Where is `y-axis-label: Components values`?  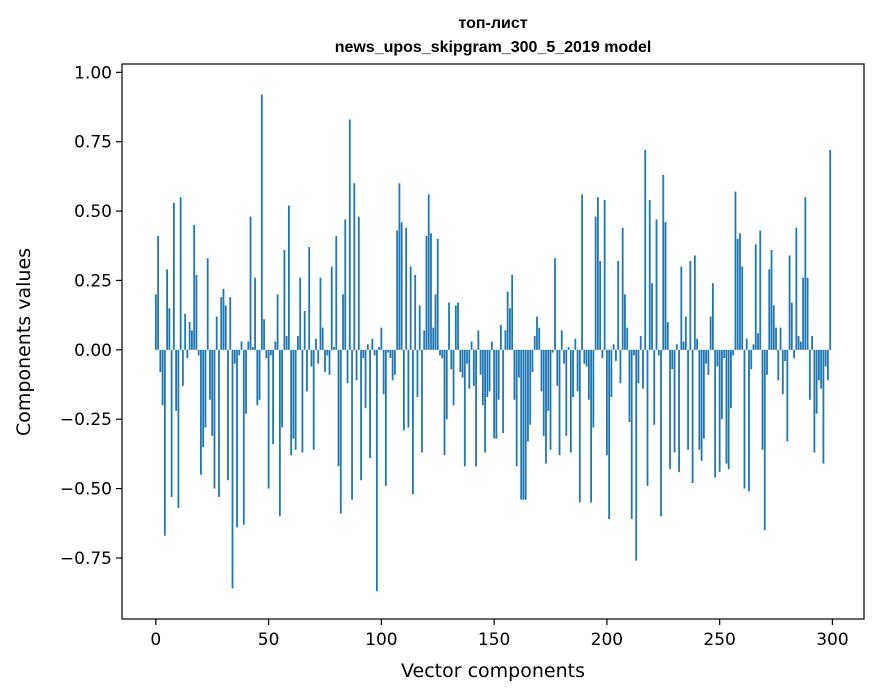 y-axis-label: Components values is located at coordinates (24, 342).